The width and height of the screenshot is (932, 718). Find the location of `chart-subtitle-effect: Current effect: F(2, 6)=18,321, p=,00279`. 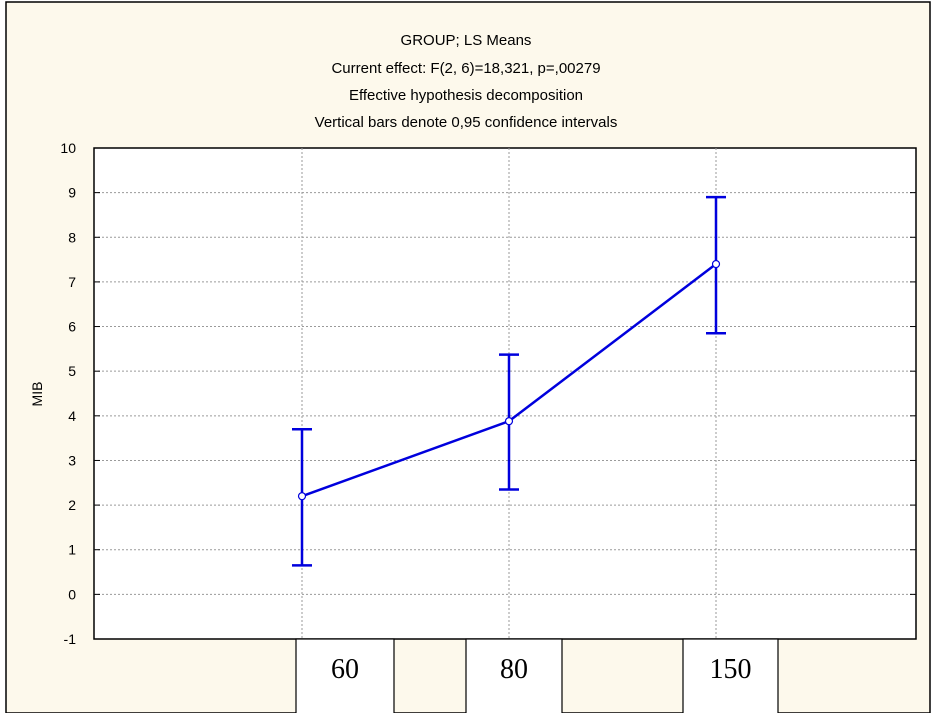

chart-subtitle-effect: Current effect: F(2, 6)=18,321, p=,00279 is located at coordinates (466, 68).